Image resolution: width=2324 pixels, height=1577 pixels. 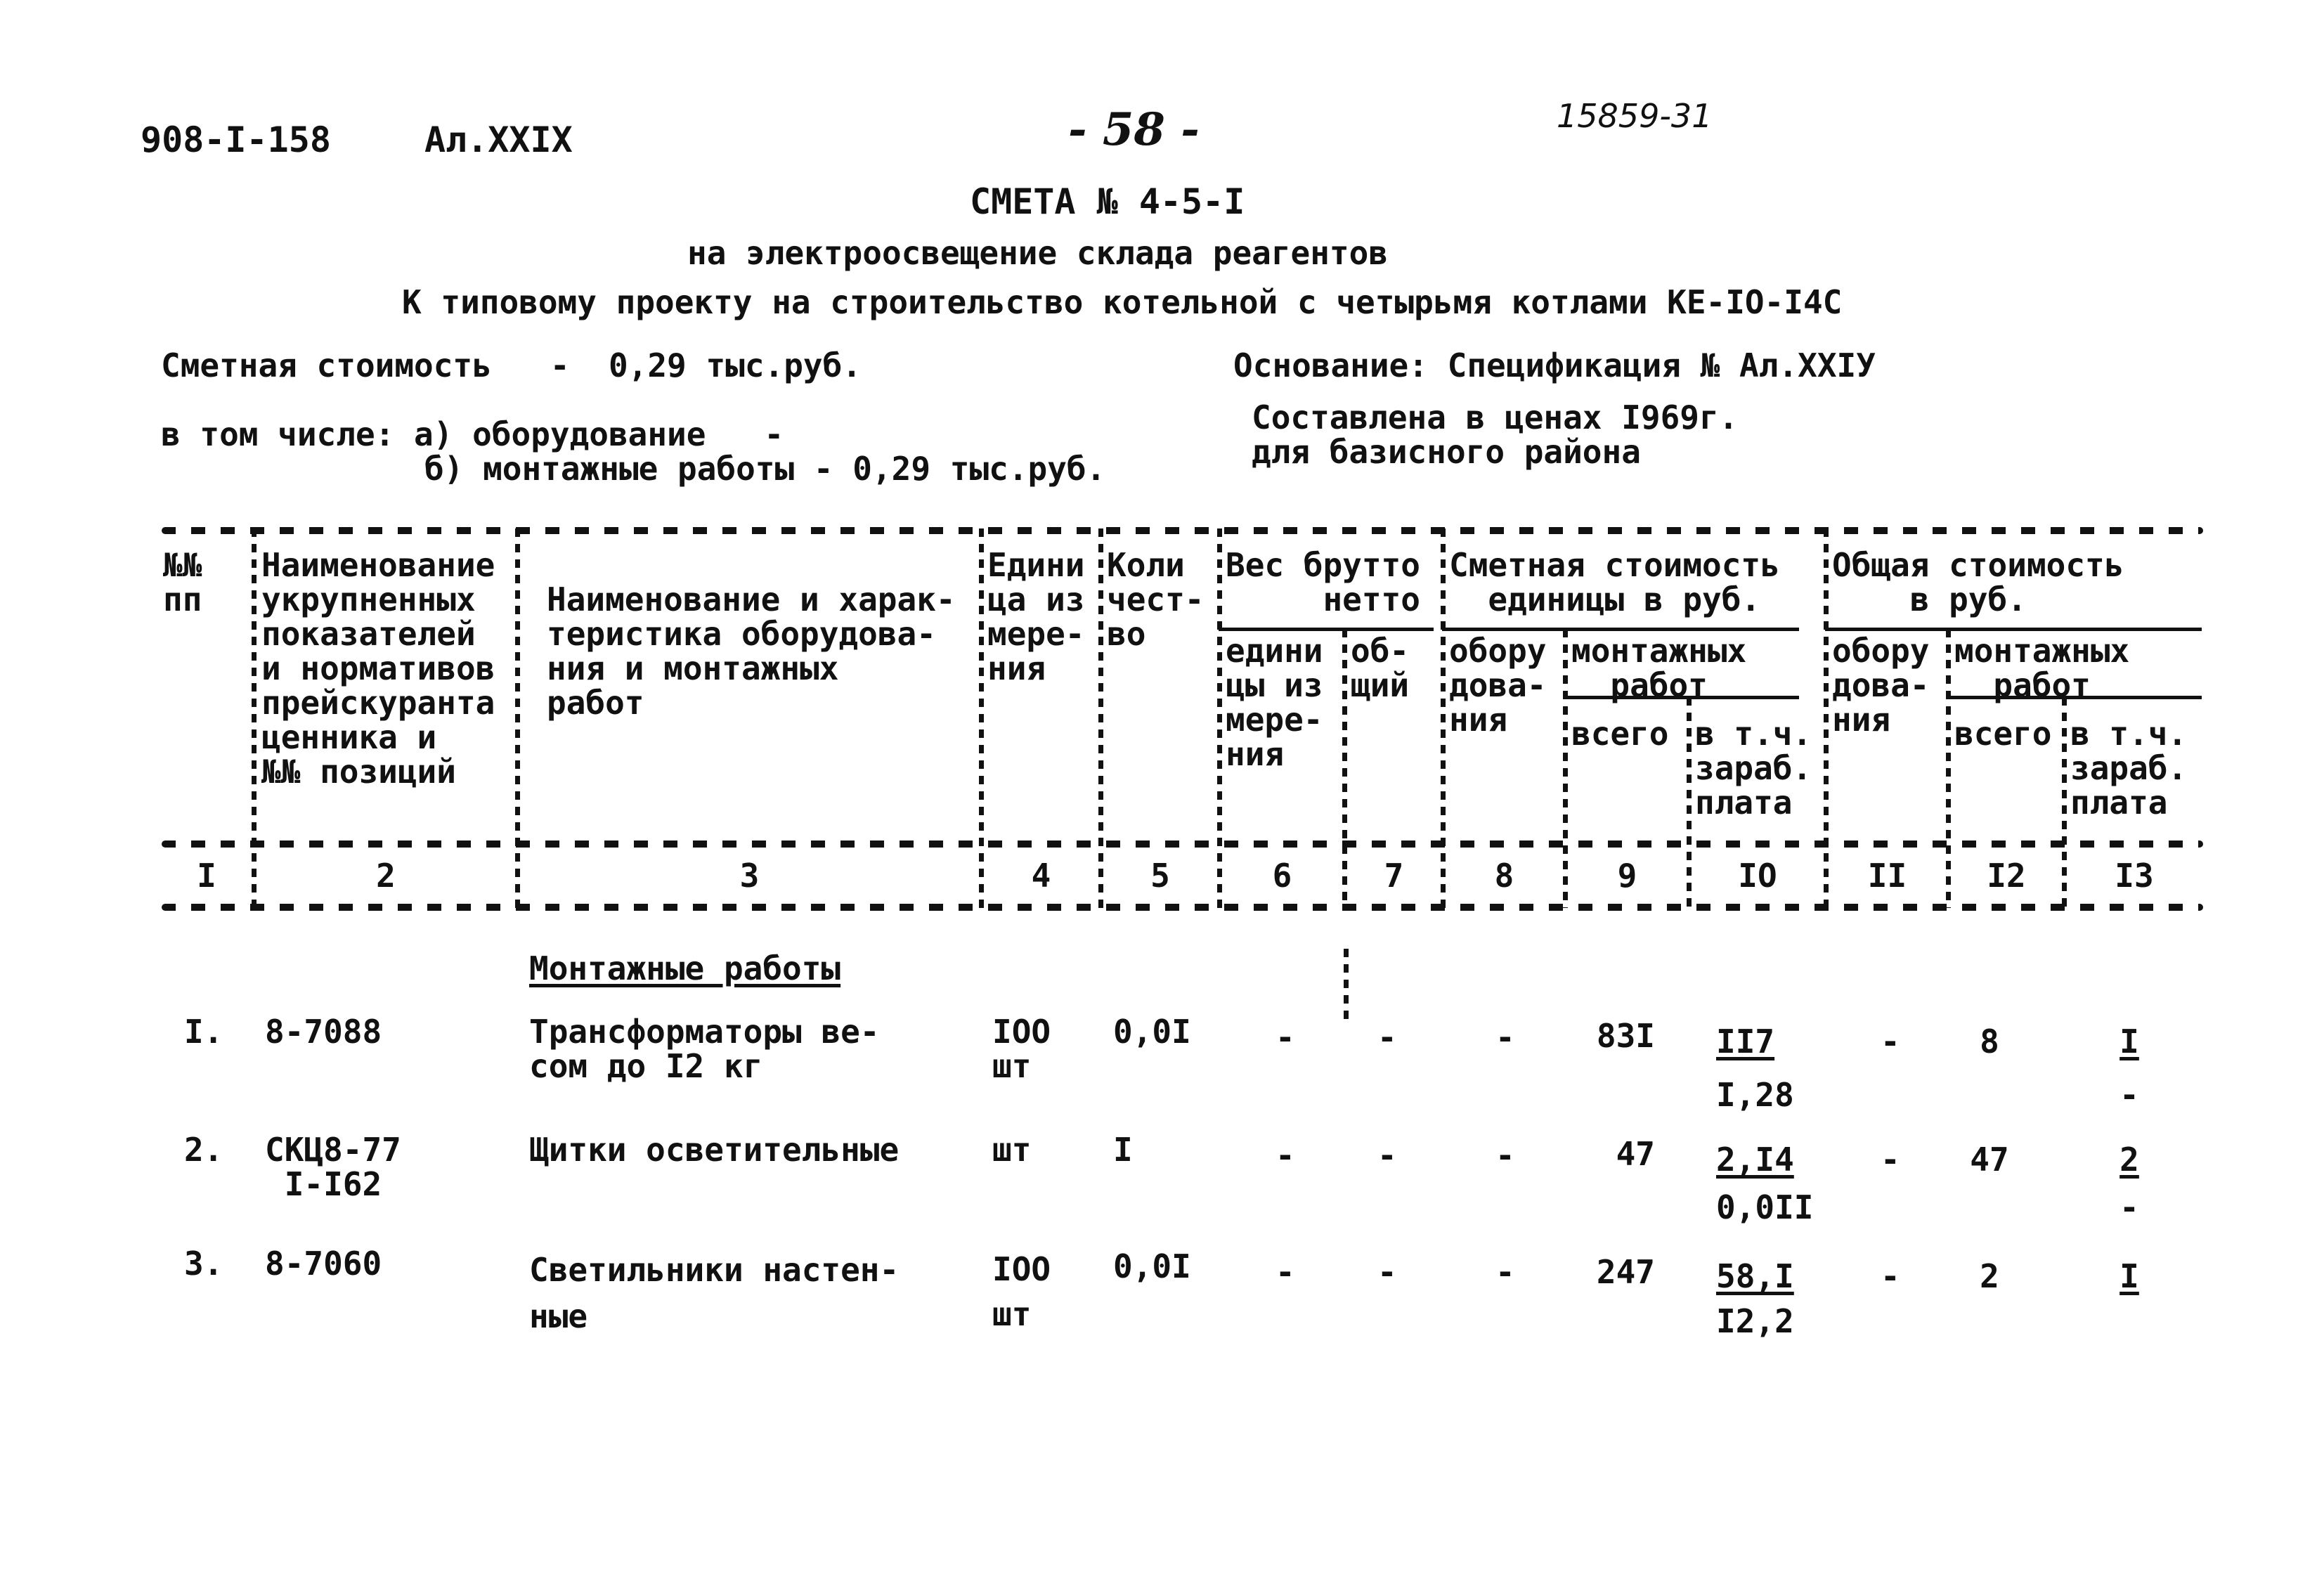 I want to click on quantity: I, so click(x=1123, y=1150).